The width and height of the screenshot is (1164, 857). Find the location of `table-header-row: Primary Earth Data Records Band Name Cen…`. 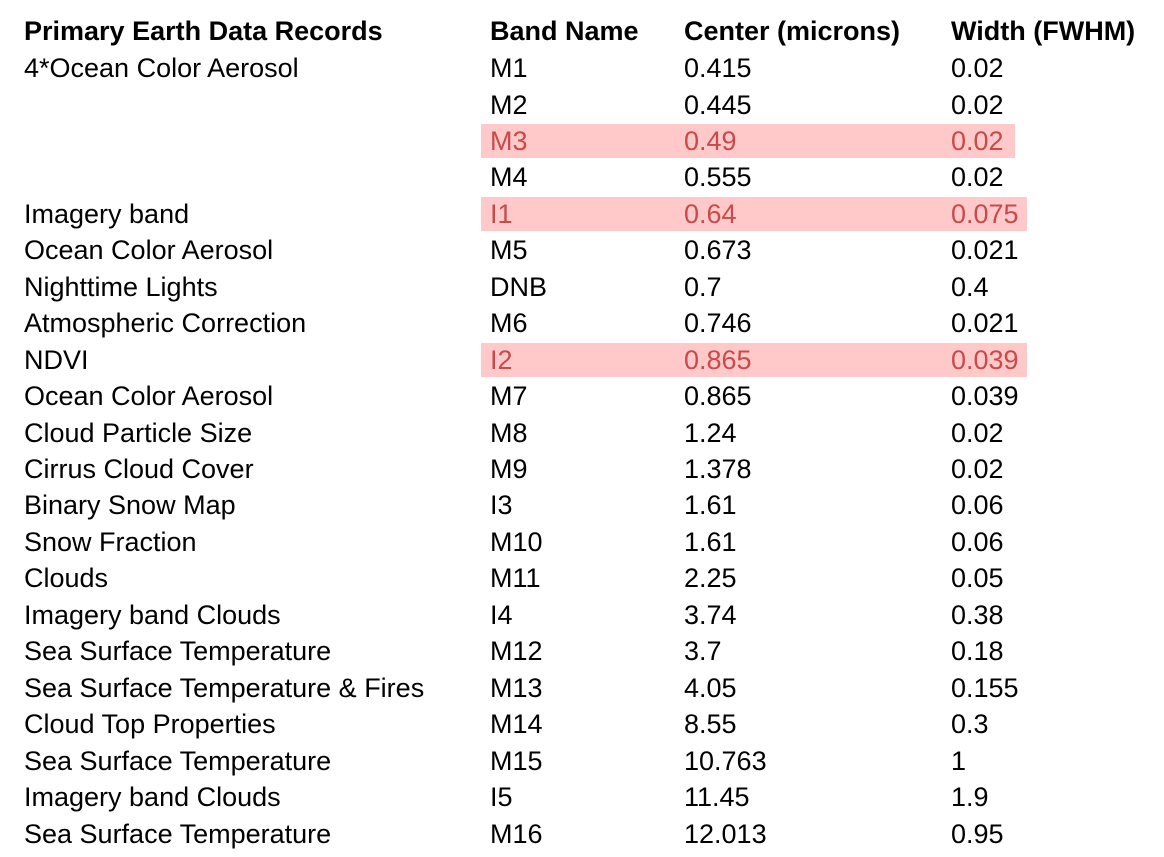

table-header-row: Primary Earth Data Records Band Name Cen… is located at coordinates (582, 31).